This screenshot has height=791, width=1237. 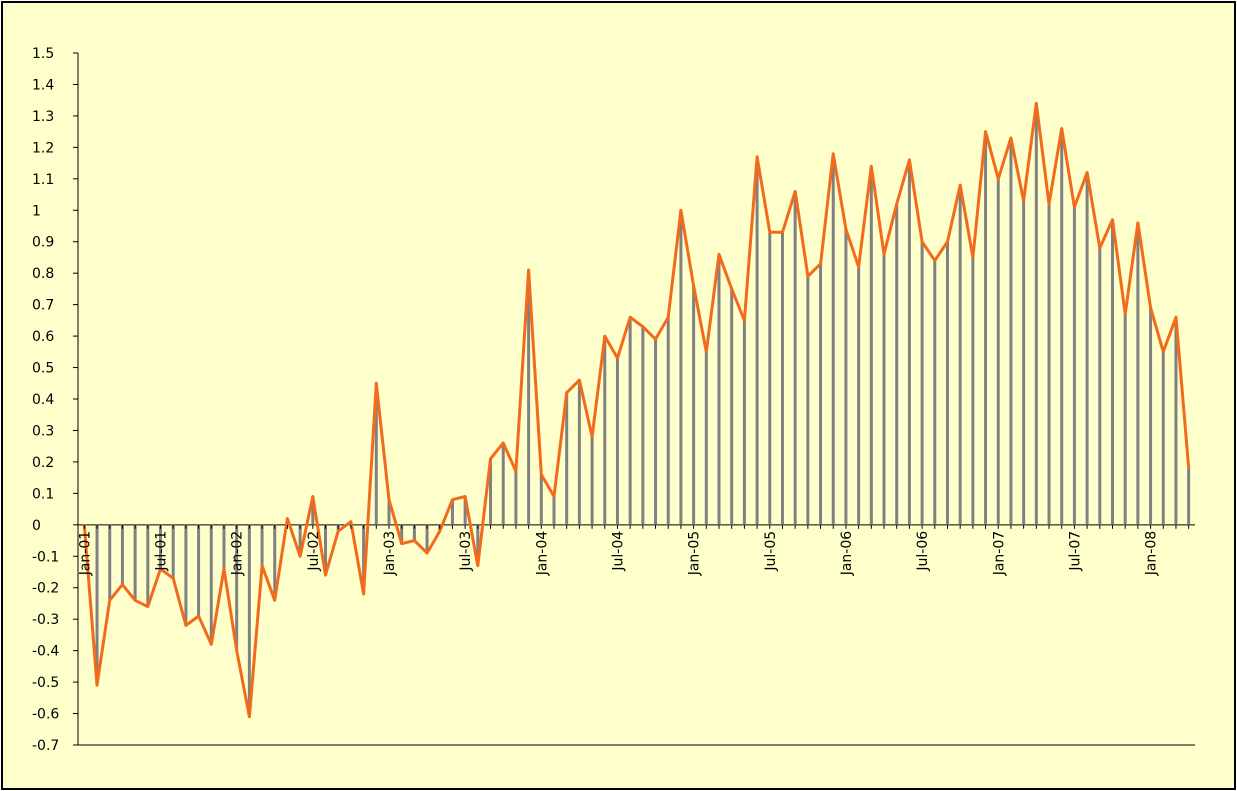 What do you see at coordinates (85, 553) in the screenshot?
I see `x-tick-label: Jan-01` at bounding box center [85, 553].